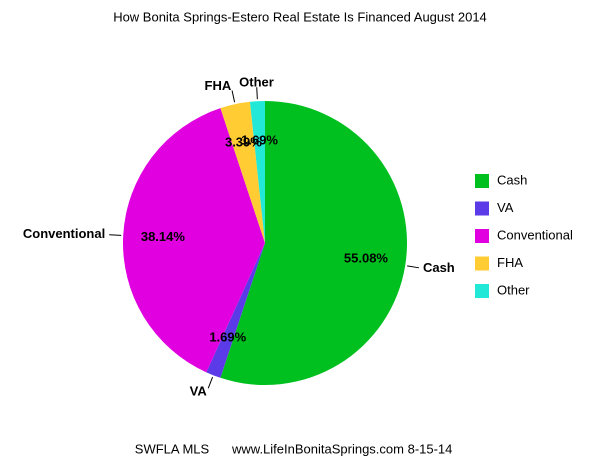 The image size is (600, 463). Describe the element at coordinates (439, 267) in the screenshot. I see `slice-label: Cash` at that location.